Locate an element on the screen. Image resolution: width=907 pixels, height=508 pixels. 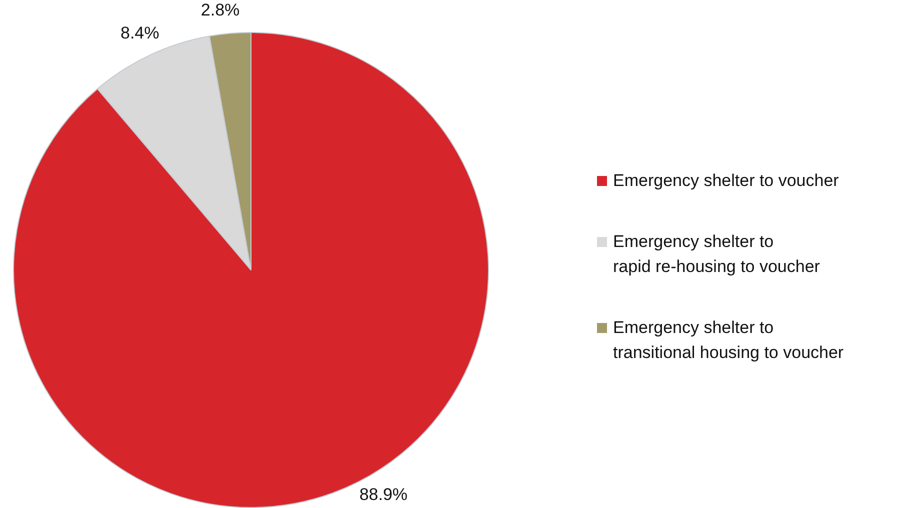
data-label: 88.9% is located at coordinates (383, 494).